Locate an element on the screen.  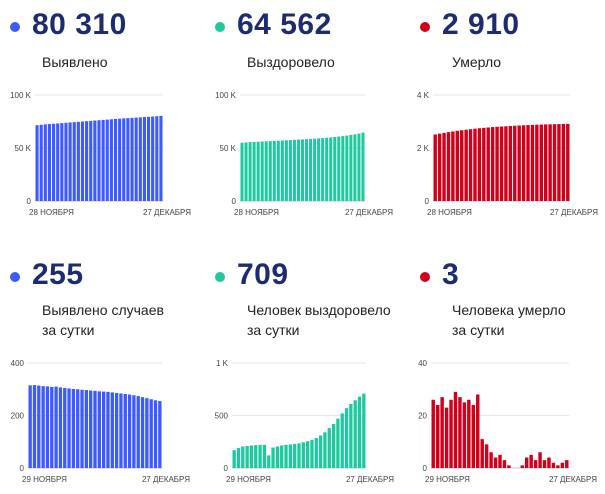
y-tick-label: 40 is located at coordinates (422, 363).